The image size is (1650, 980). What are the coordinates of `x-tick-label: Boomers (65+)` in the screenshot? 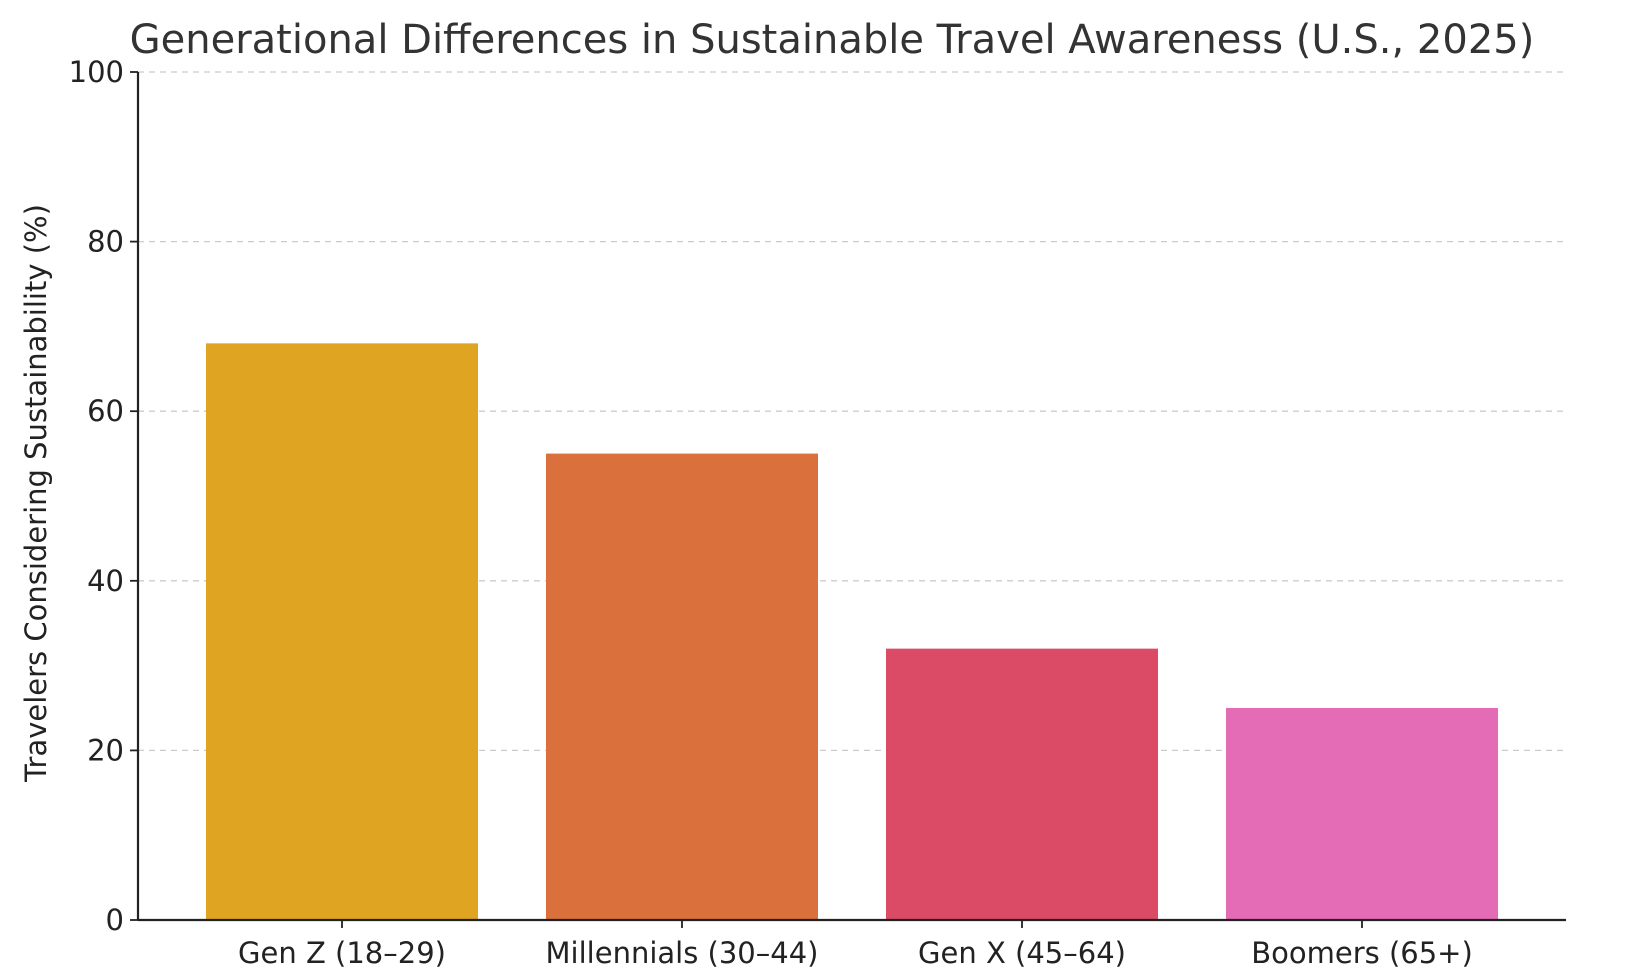 It's located at (1362, 953).